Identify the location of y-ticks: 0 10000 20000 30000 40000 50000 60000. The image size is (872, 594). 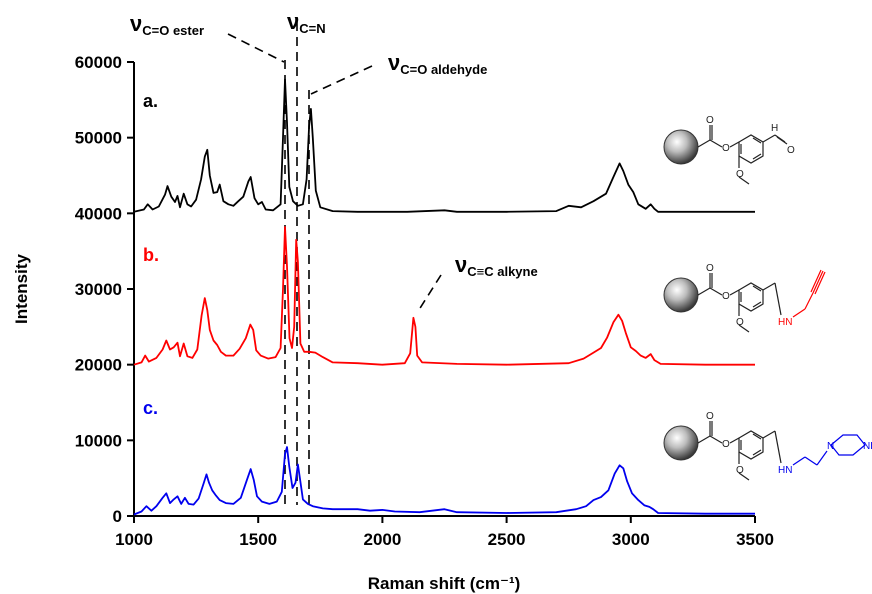
(104, 289).